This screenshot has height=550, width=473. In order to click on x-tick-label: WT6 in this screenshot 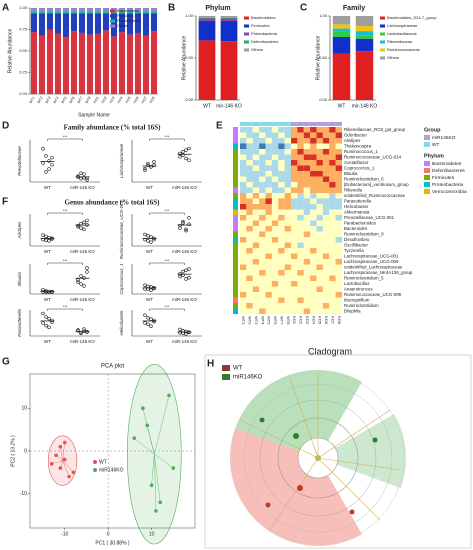, I will do `click(72, 100)`.